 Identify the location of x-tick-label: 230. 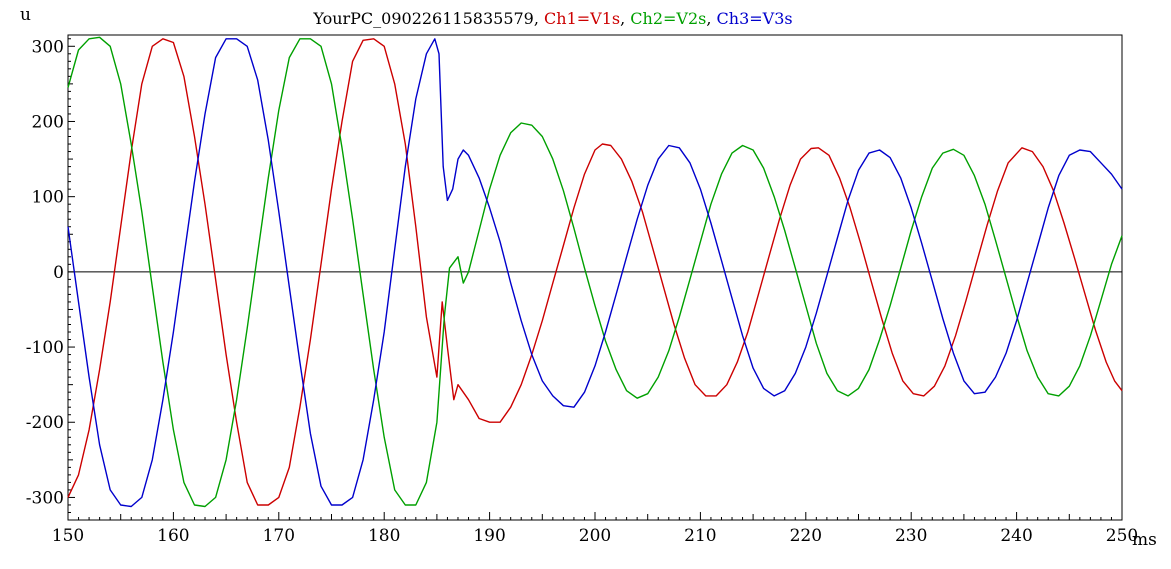
(911, 536).